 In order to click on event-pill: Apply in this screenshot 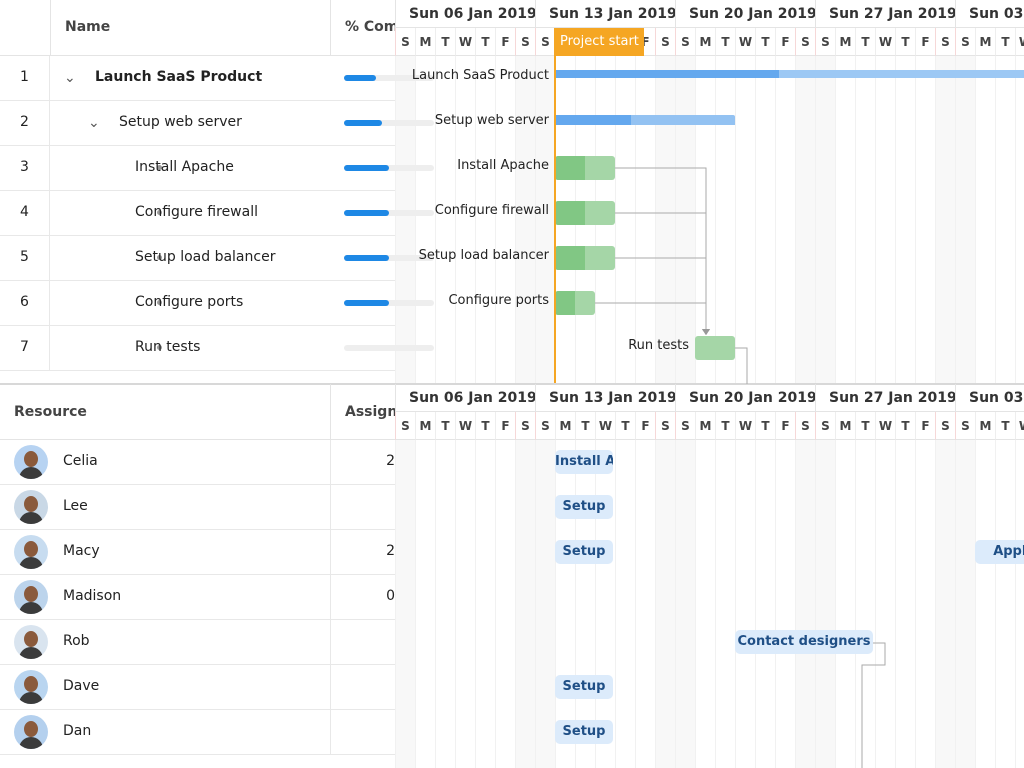, I will do `click(999, 552)`.